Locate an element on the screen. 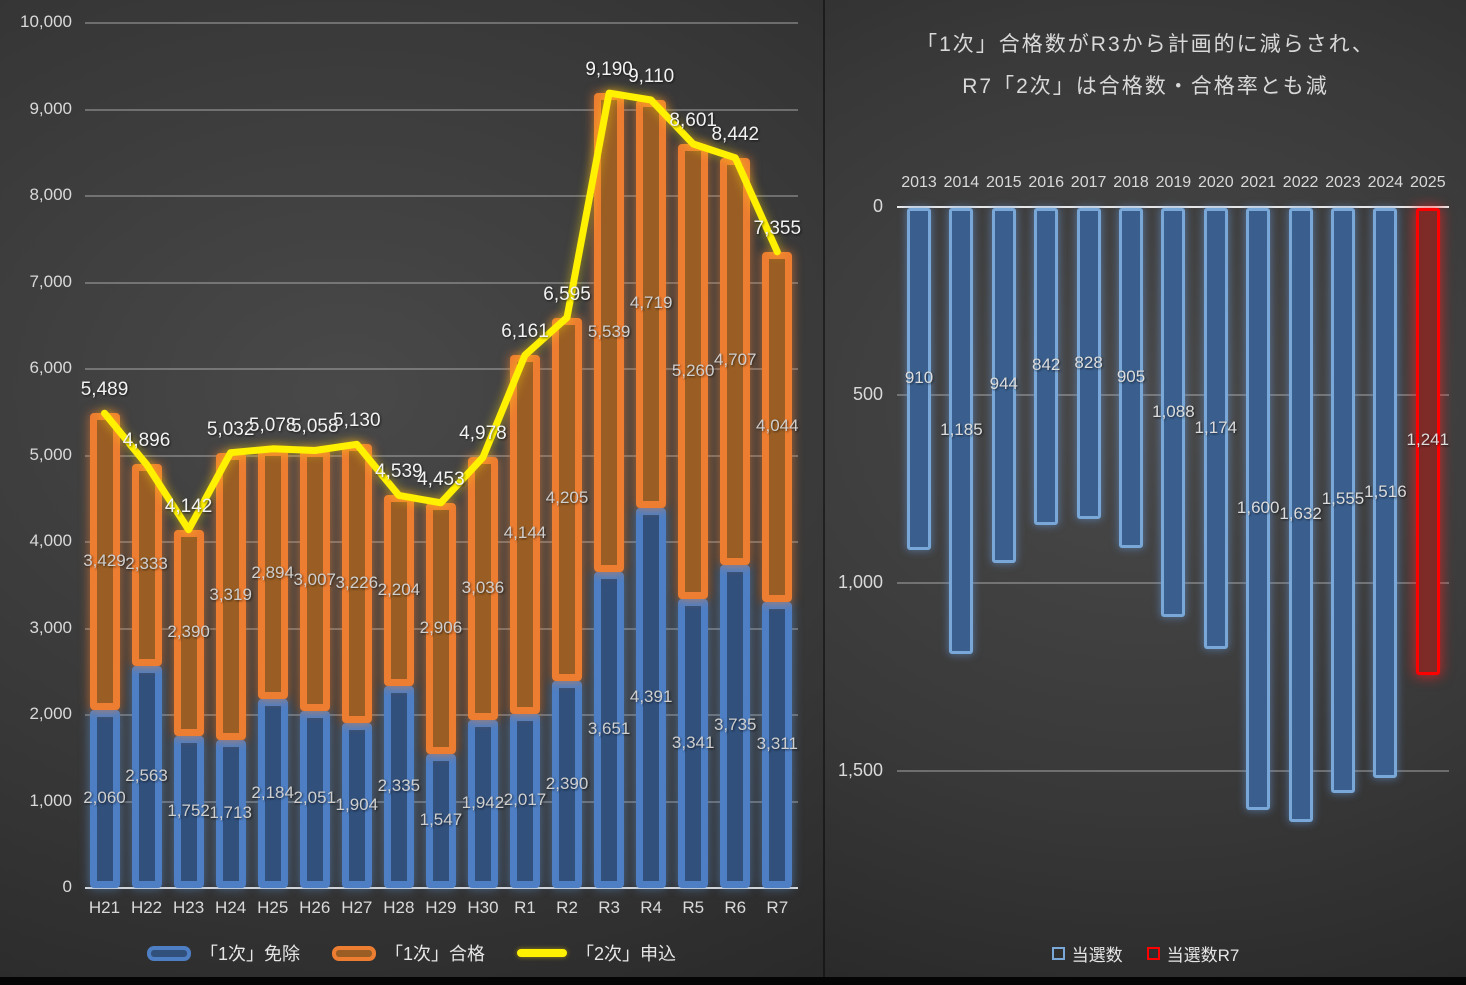  right-legend-item-label: 当選数 is located at coordinates (1097, 955).